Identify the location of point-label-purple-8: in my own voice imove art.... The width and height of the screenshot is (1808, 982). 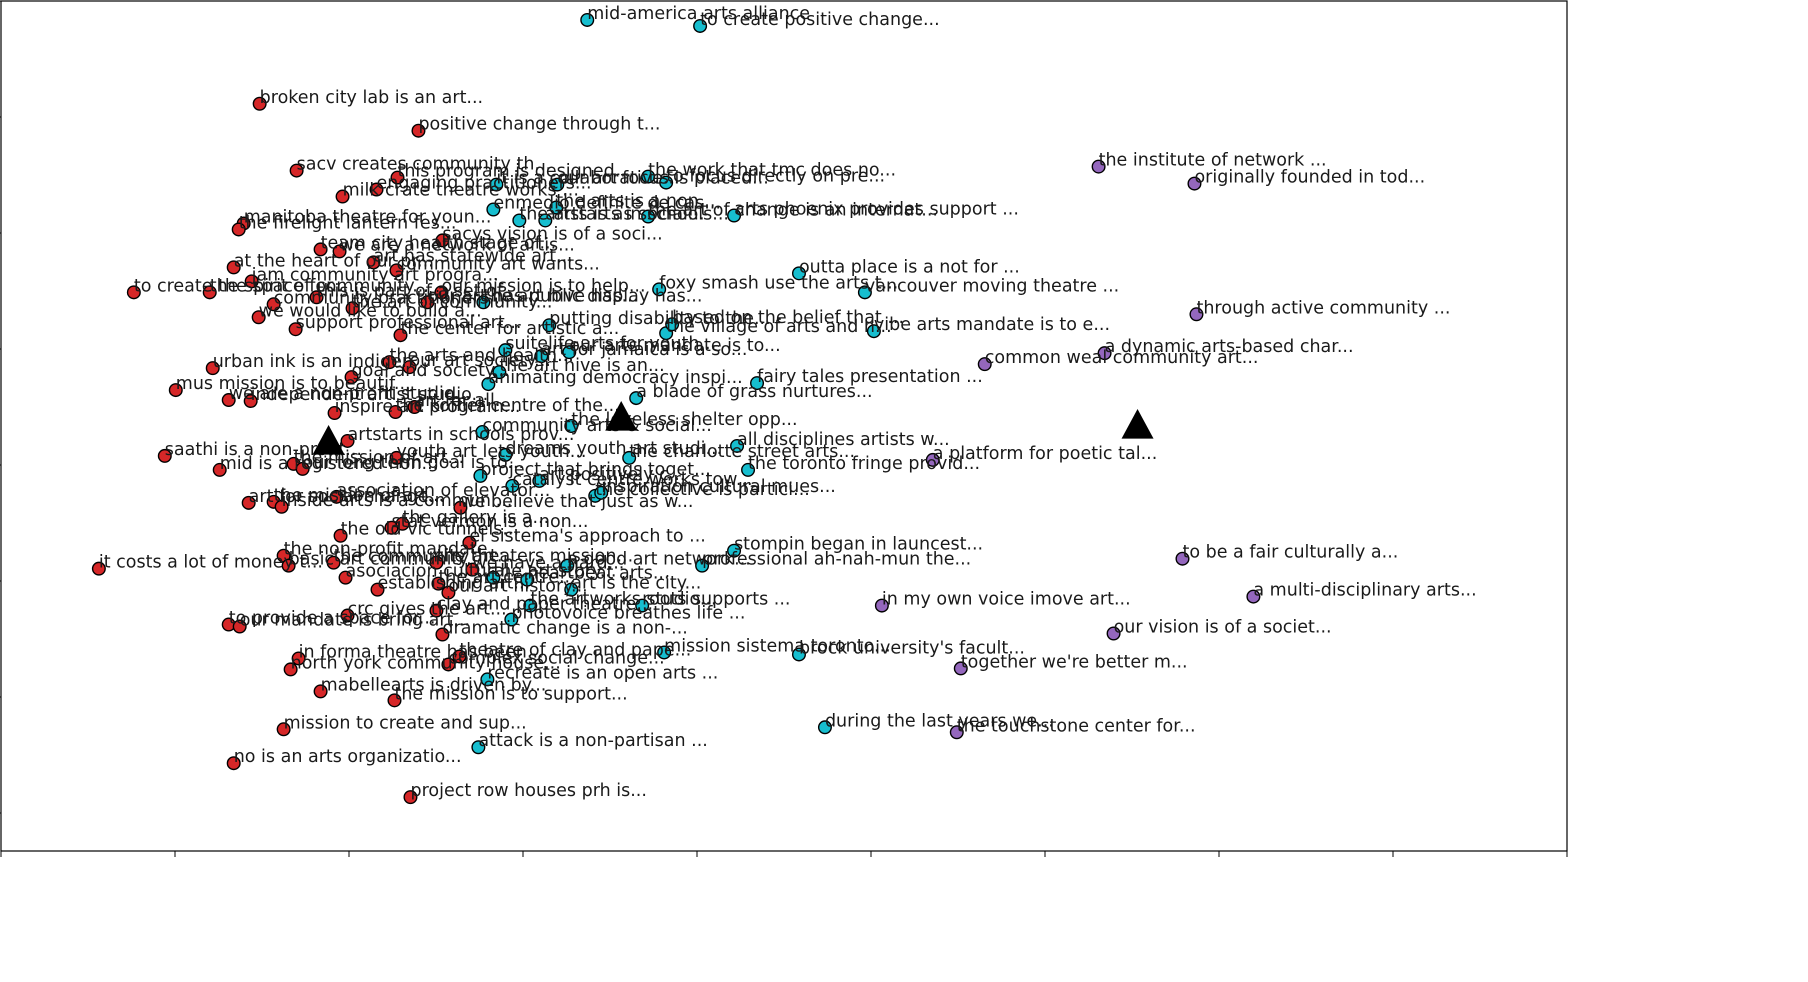
(1006, 600).